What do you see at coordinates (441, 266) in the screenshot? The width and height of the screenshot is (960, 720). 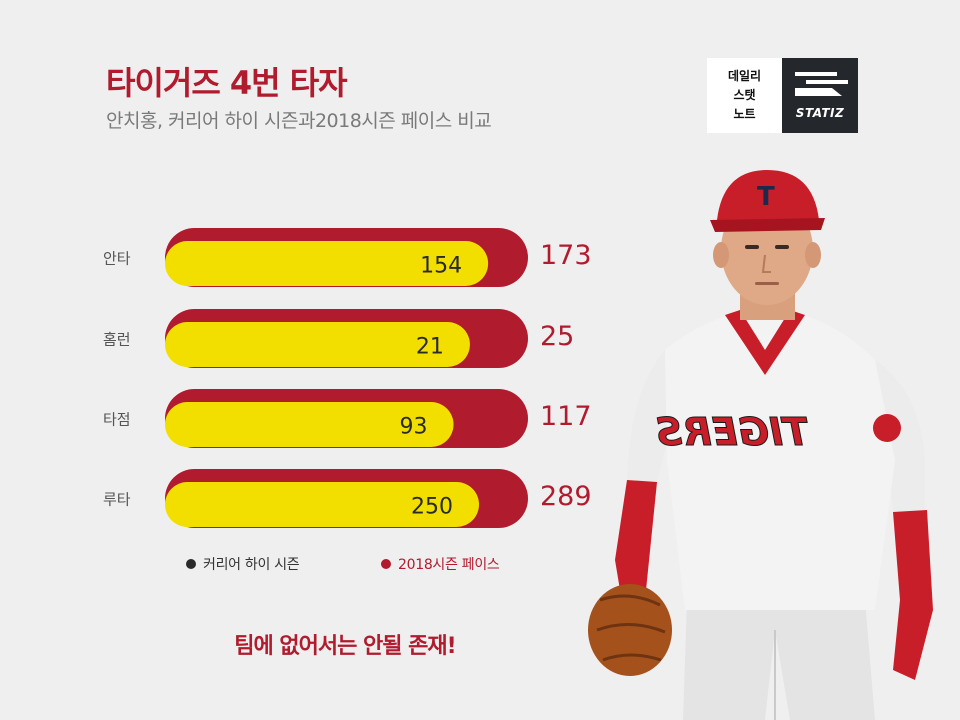 I see `value-label-career-high: 154` at bounding box center [441, 266].